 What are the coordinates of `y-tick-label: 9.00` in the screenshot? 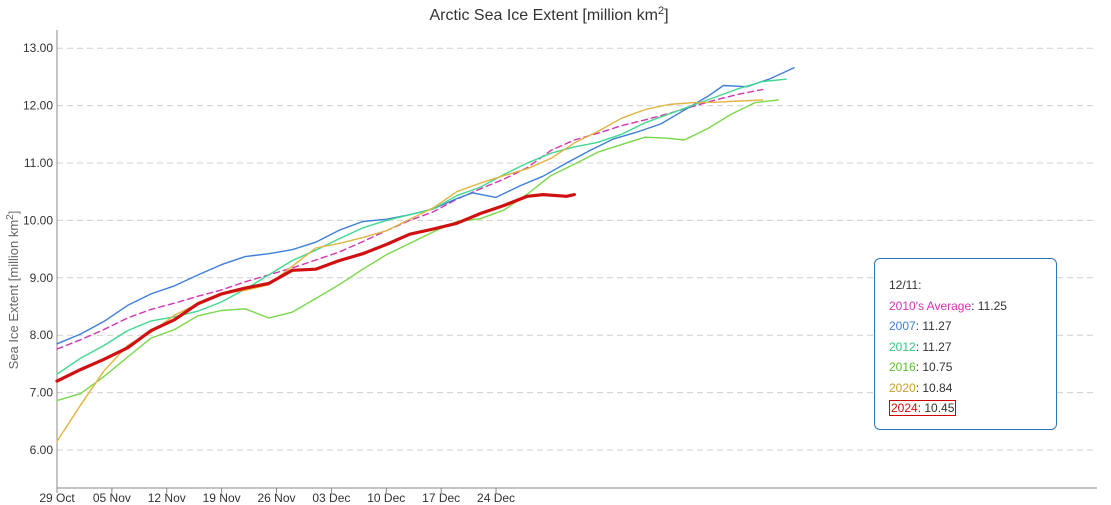 It's located at (42, 278).